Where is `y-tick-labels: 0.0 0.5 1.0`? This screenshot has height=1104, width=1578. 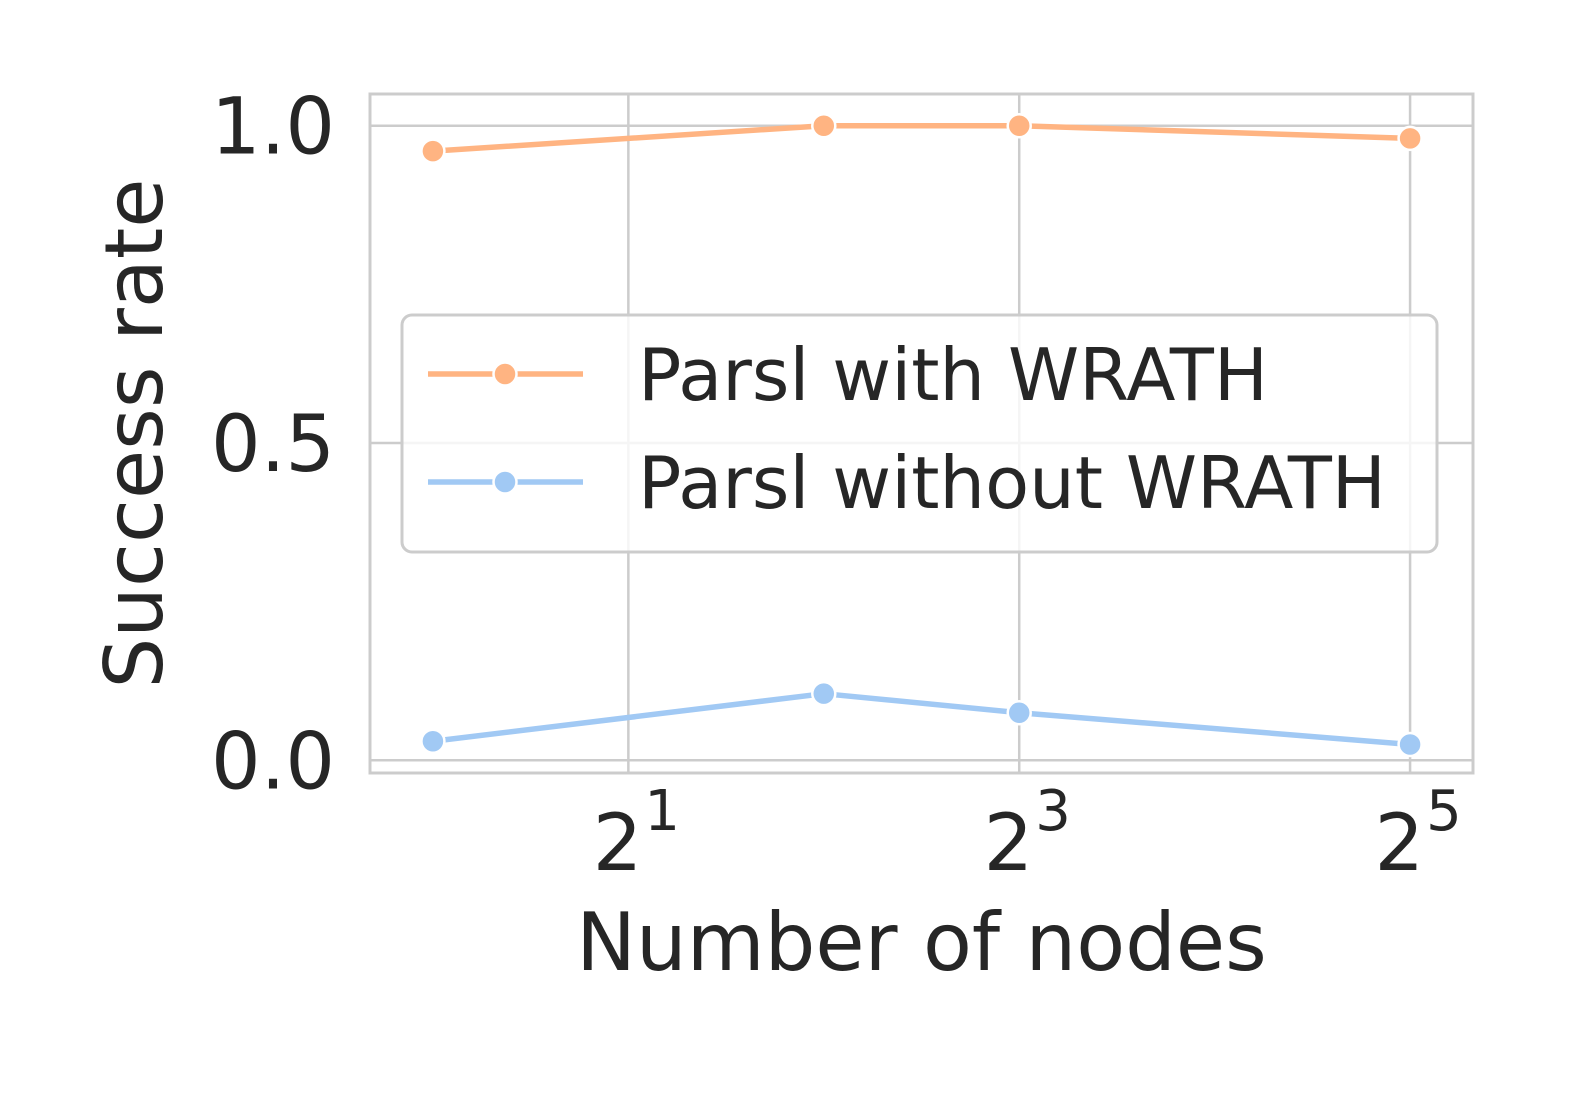 y-tick-labels: 0.0 0.5 1.0 is located at coordinates (273, 445).